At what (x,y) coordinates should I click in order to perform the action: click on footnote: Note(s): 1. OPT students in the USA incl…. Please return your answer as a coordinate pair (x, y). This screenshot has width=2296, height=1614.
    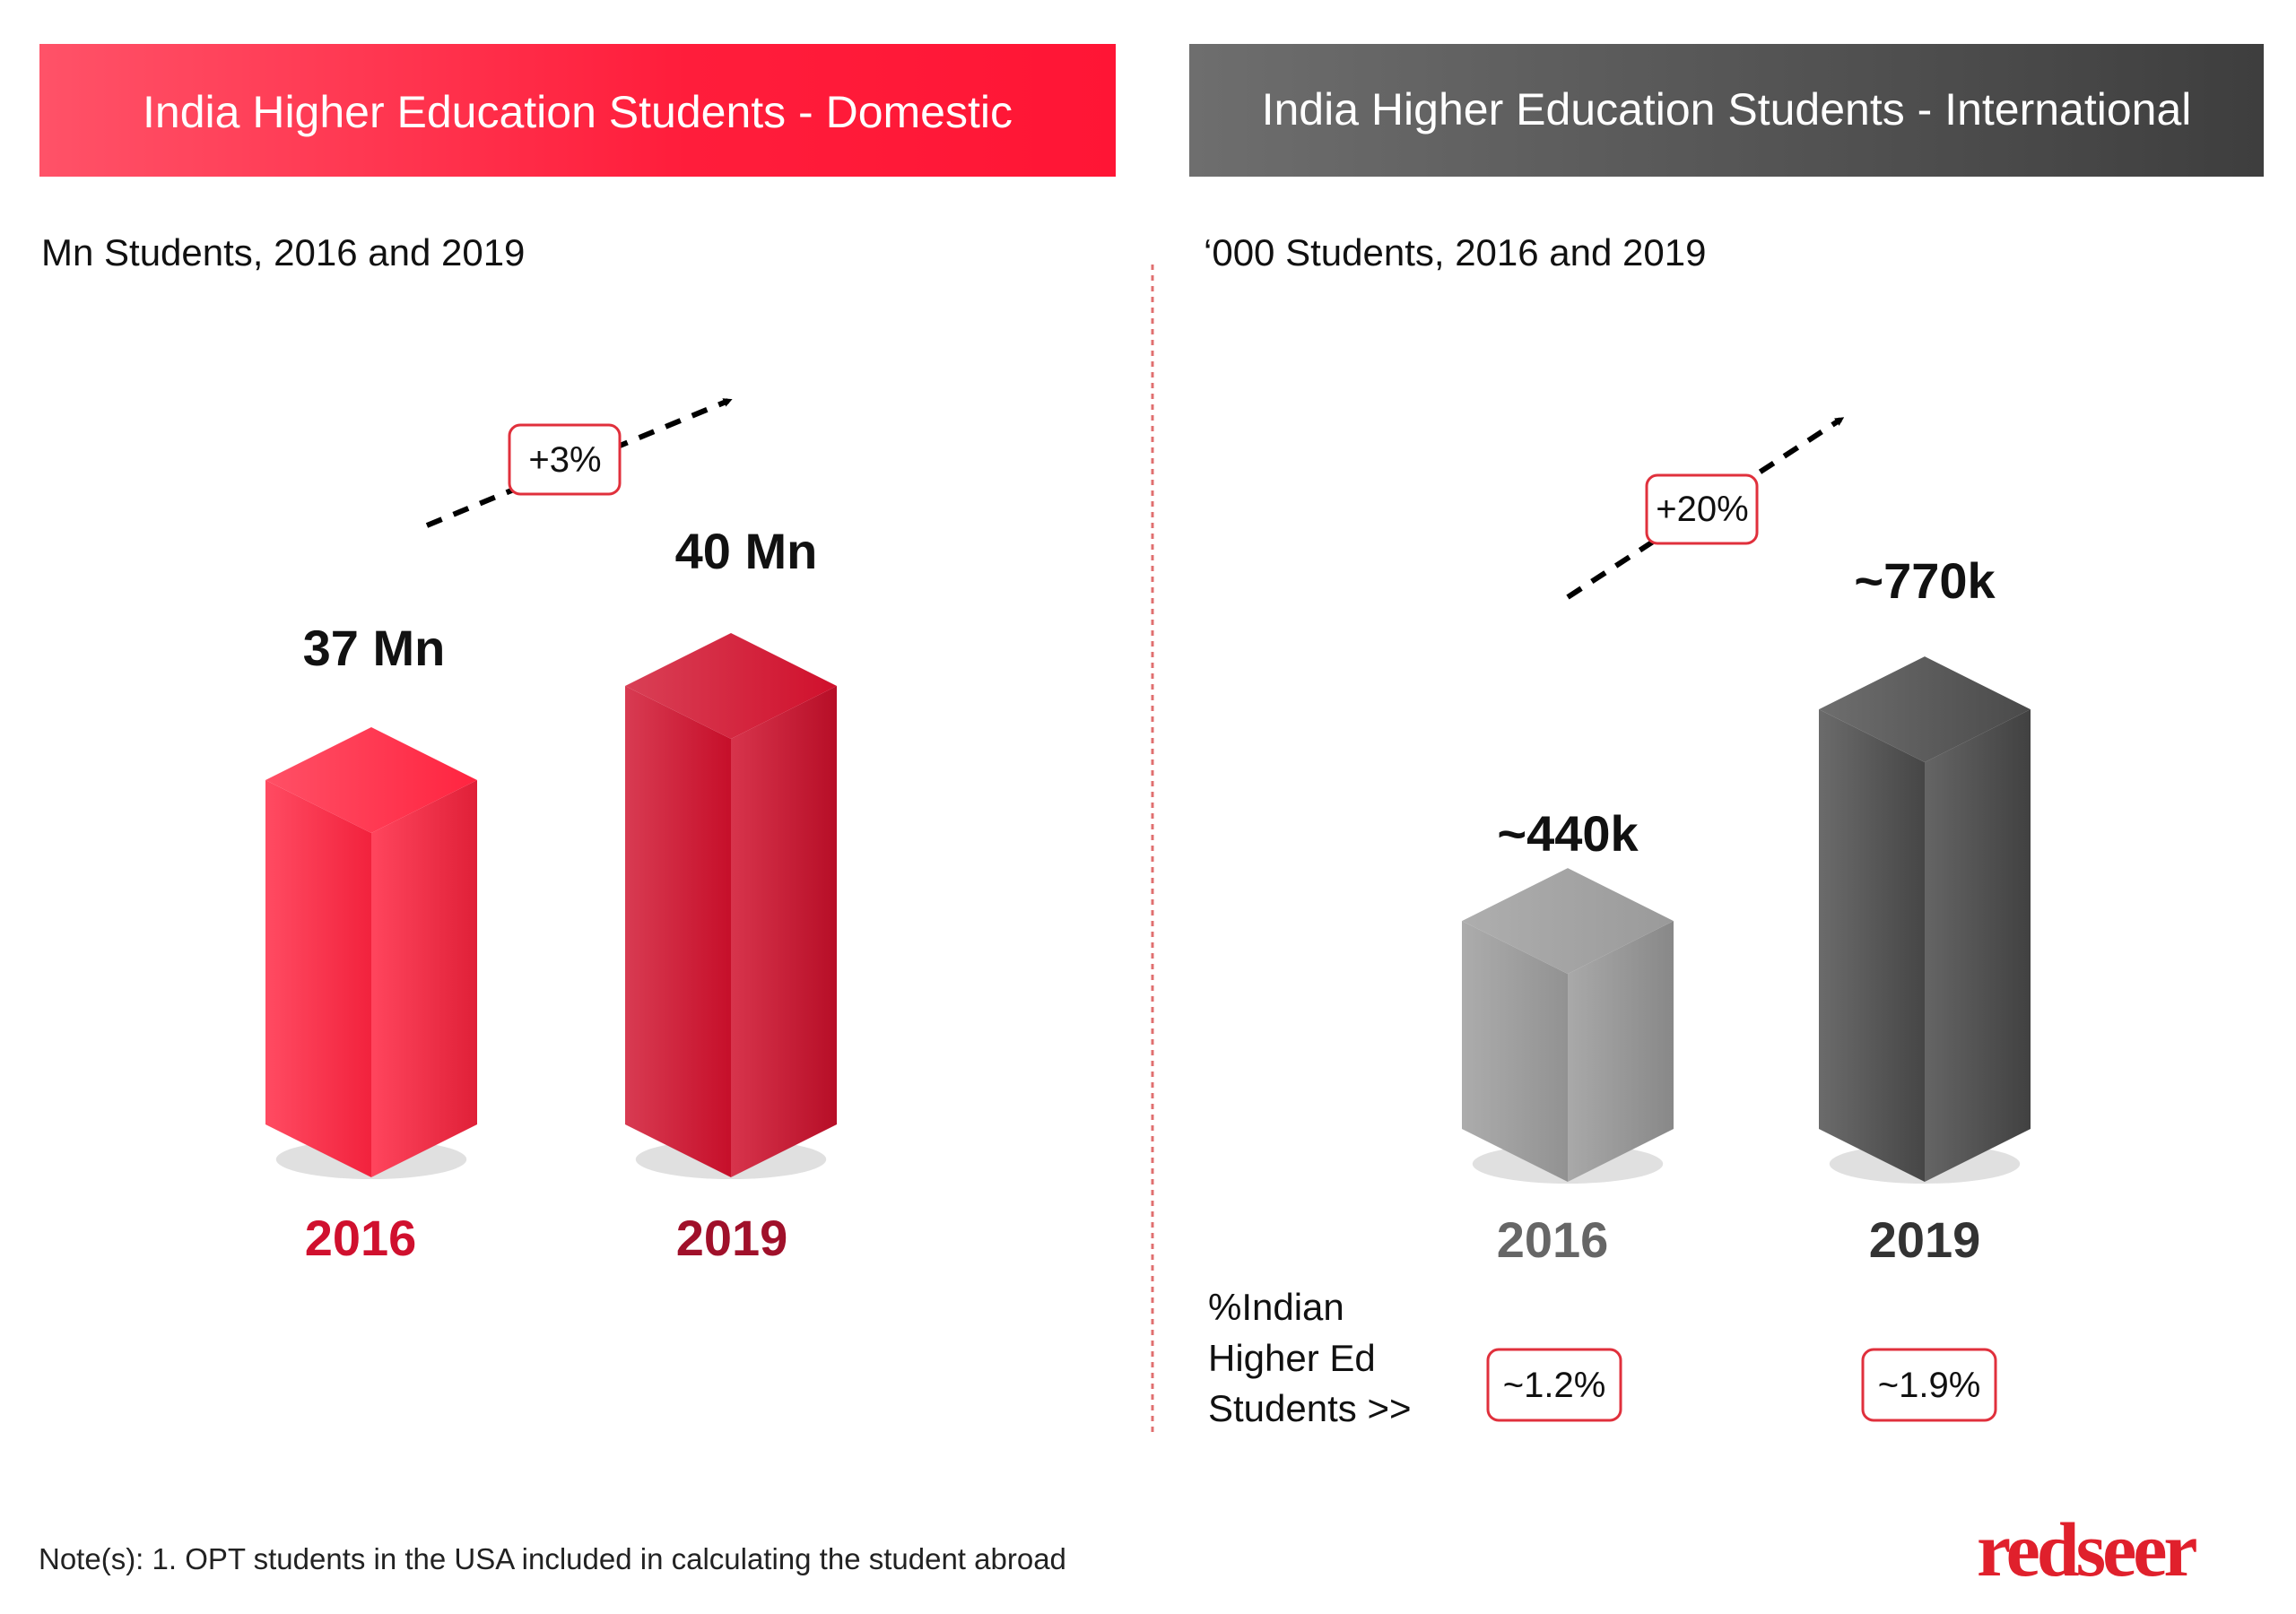
    Looking at the image, I should click on (552, 1558).